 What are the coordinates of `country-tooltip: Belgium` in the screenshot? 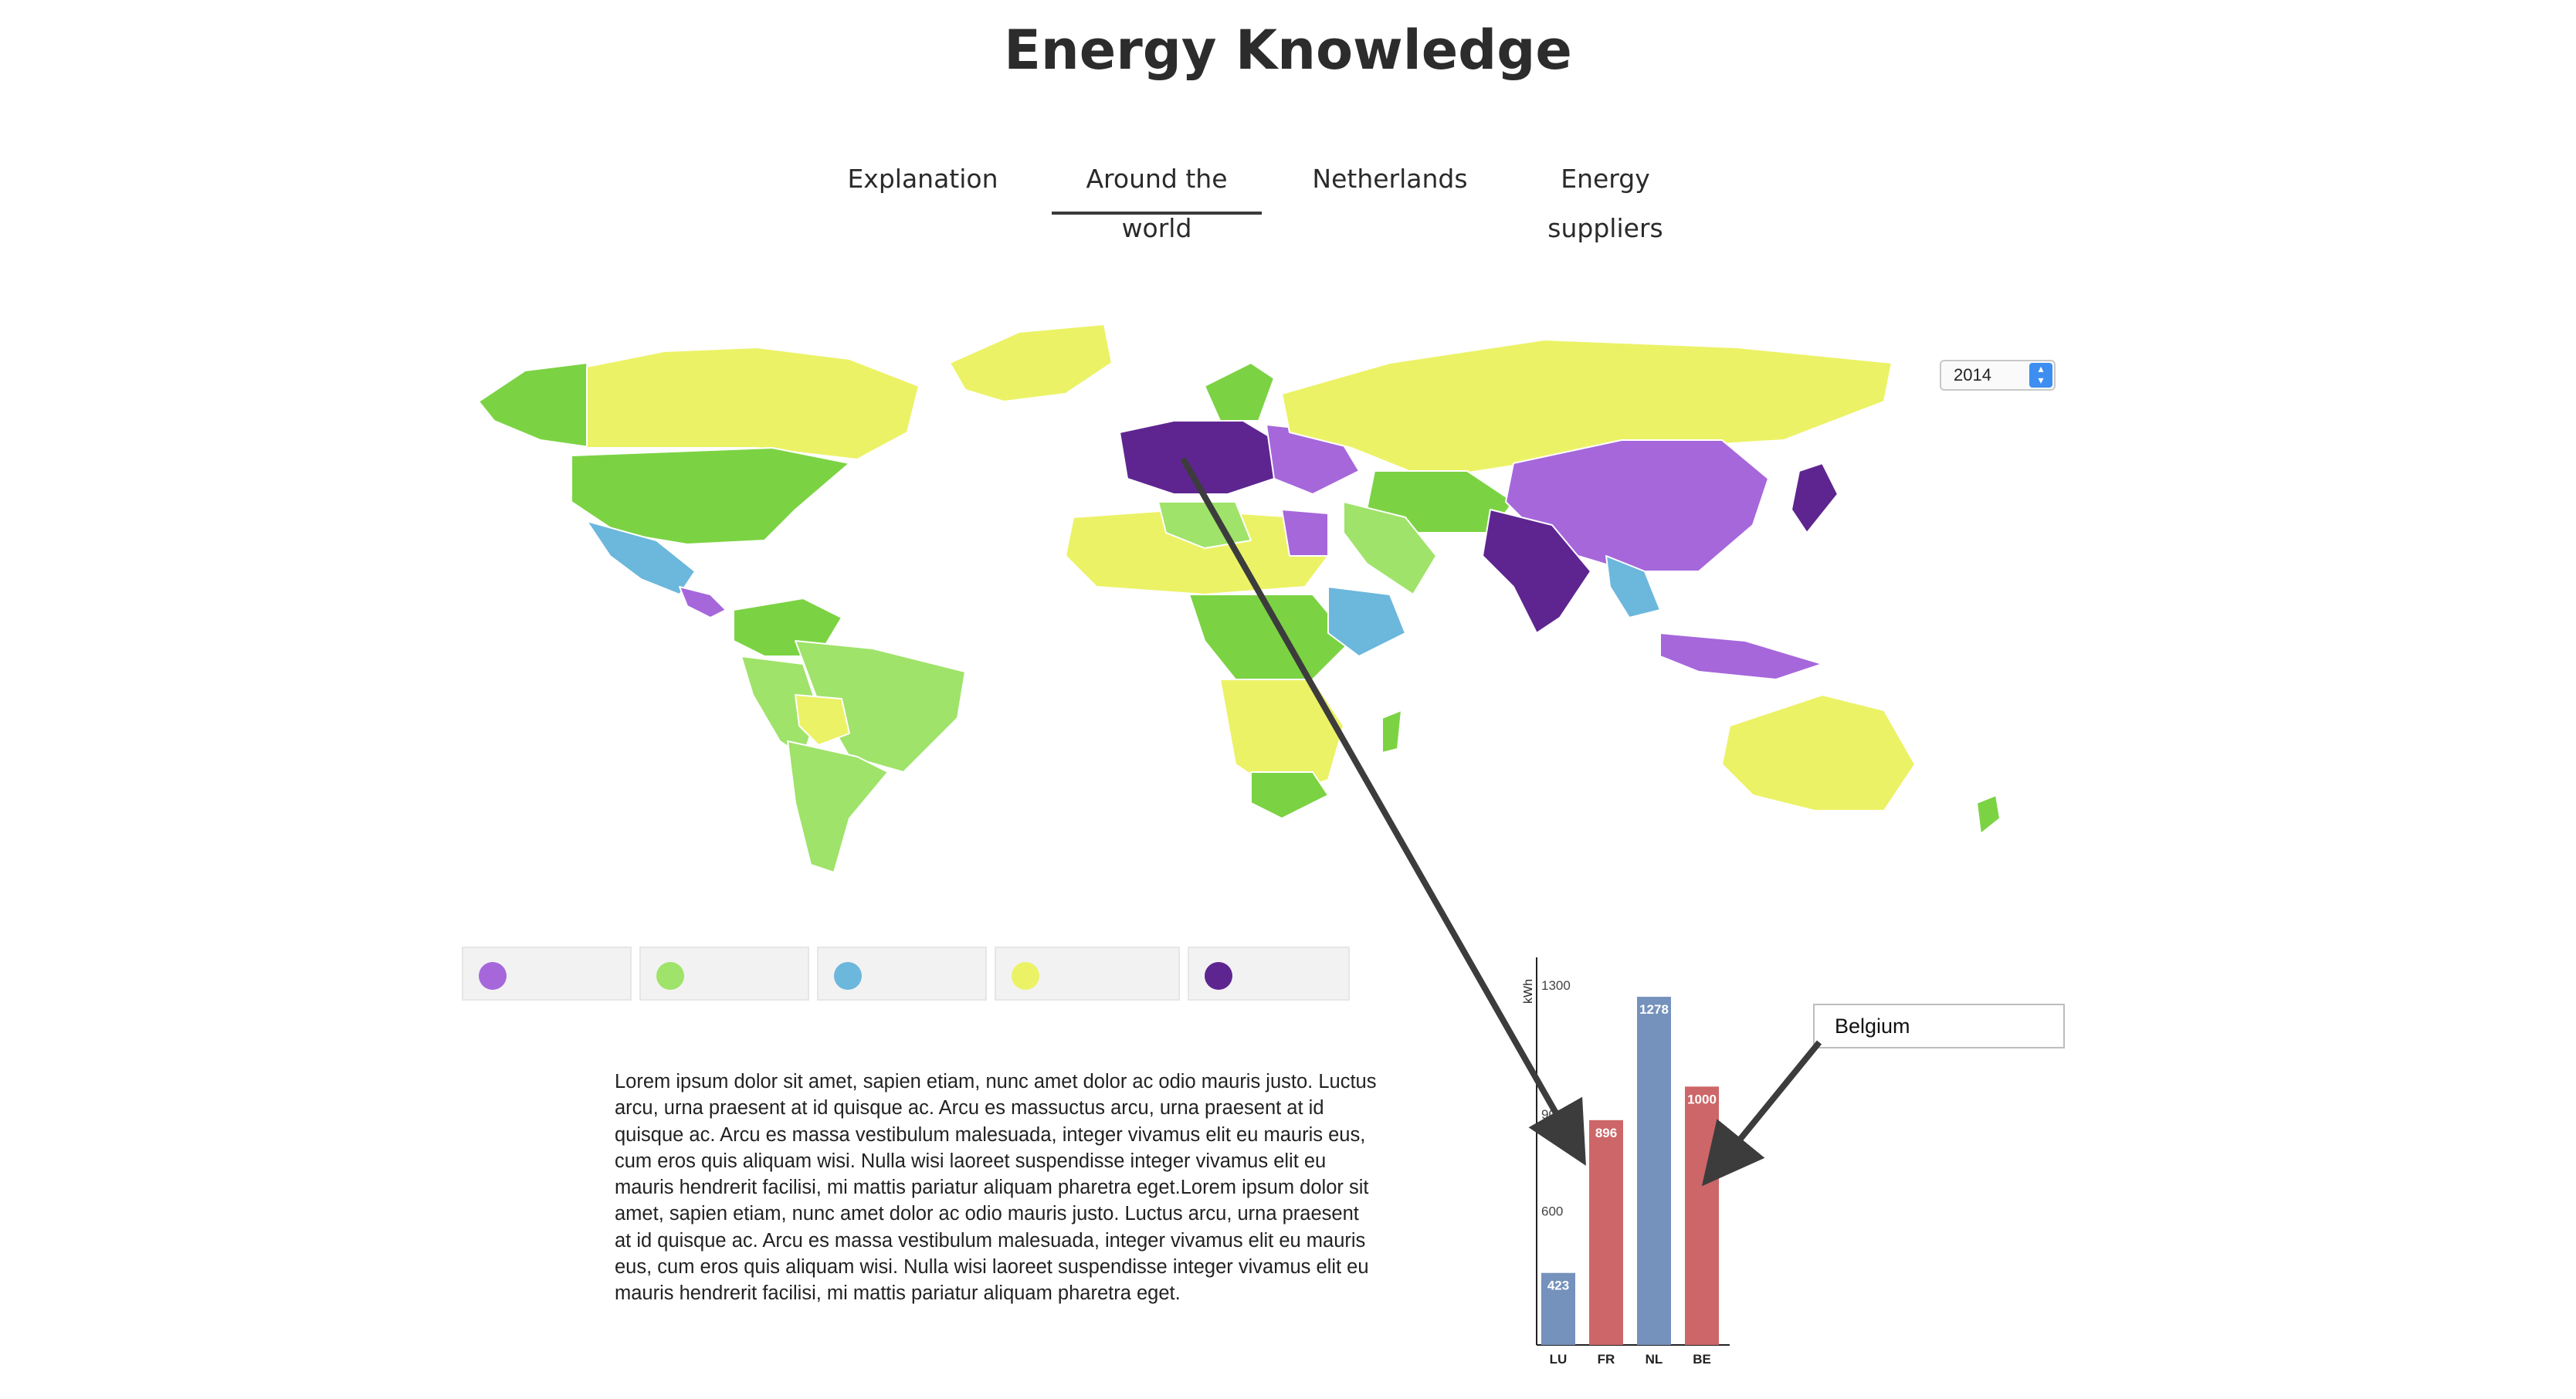 It's located at (1939, 1026).